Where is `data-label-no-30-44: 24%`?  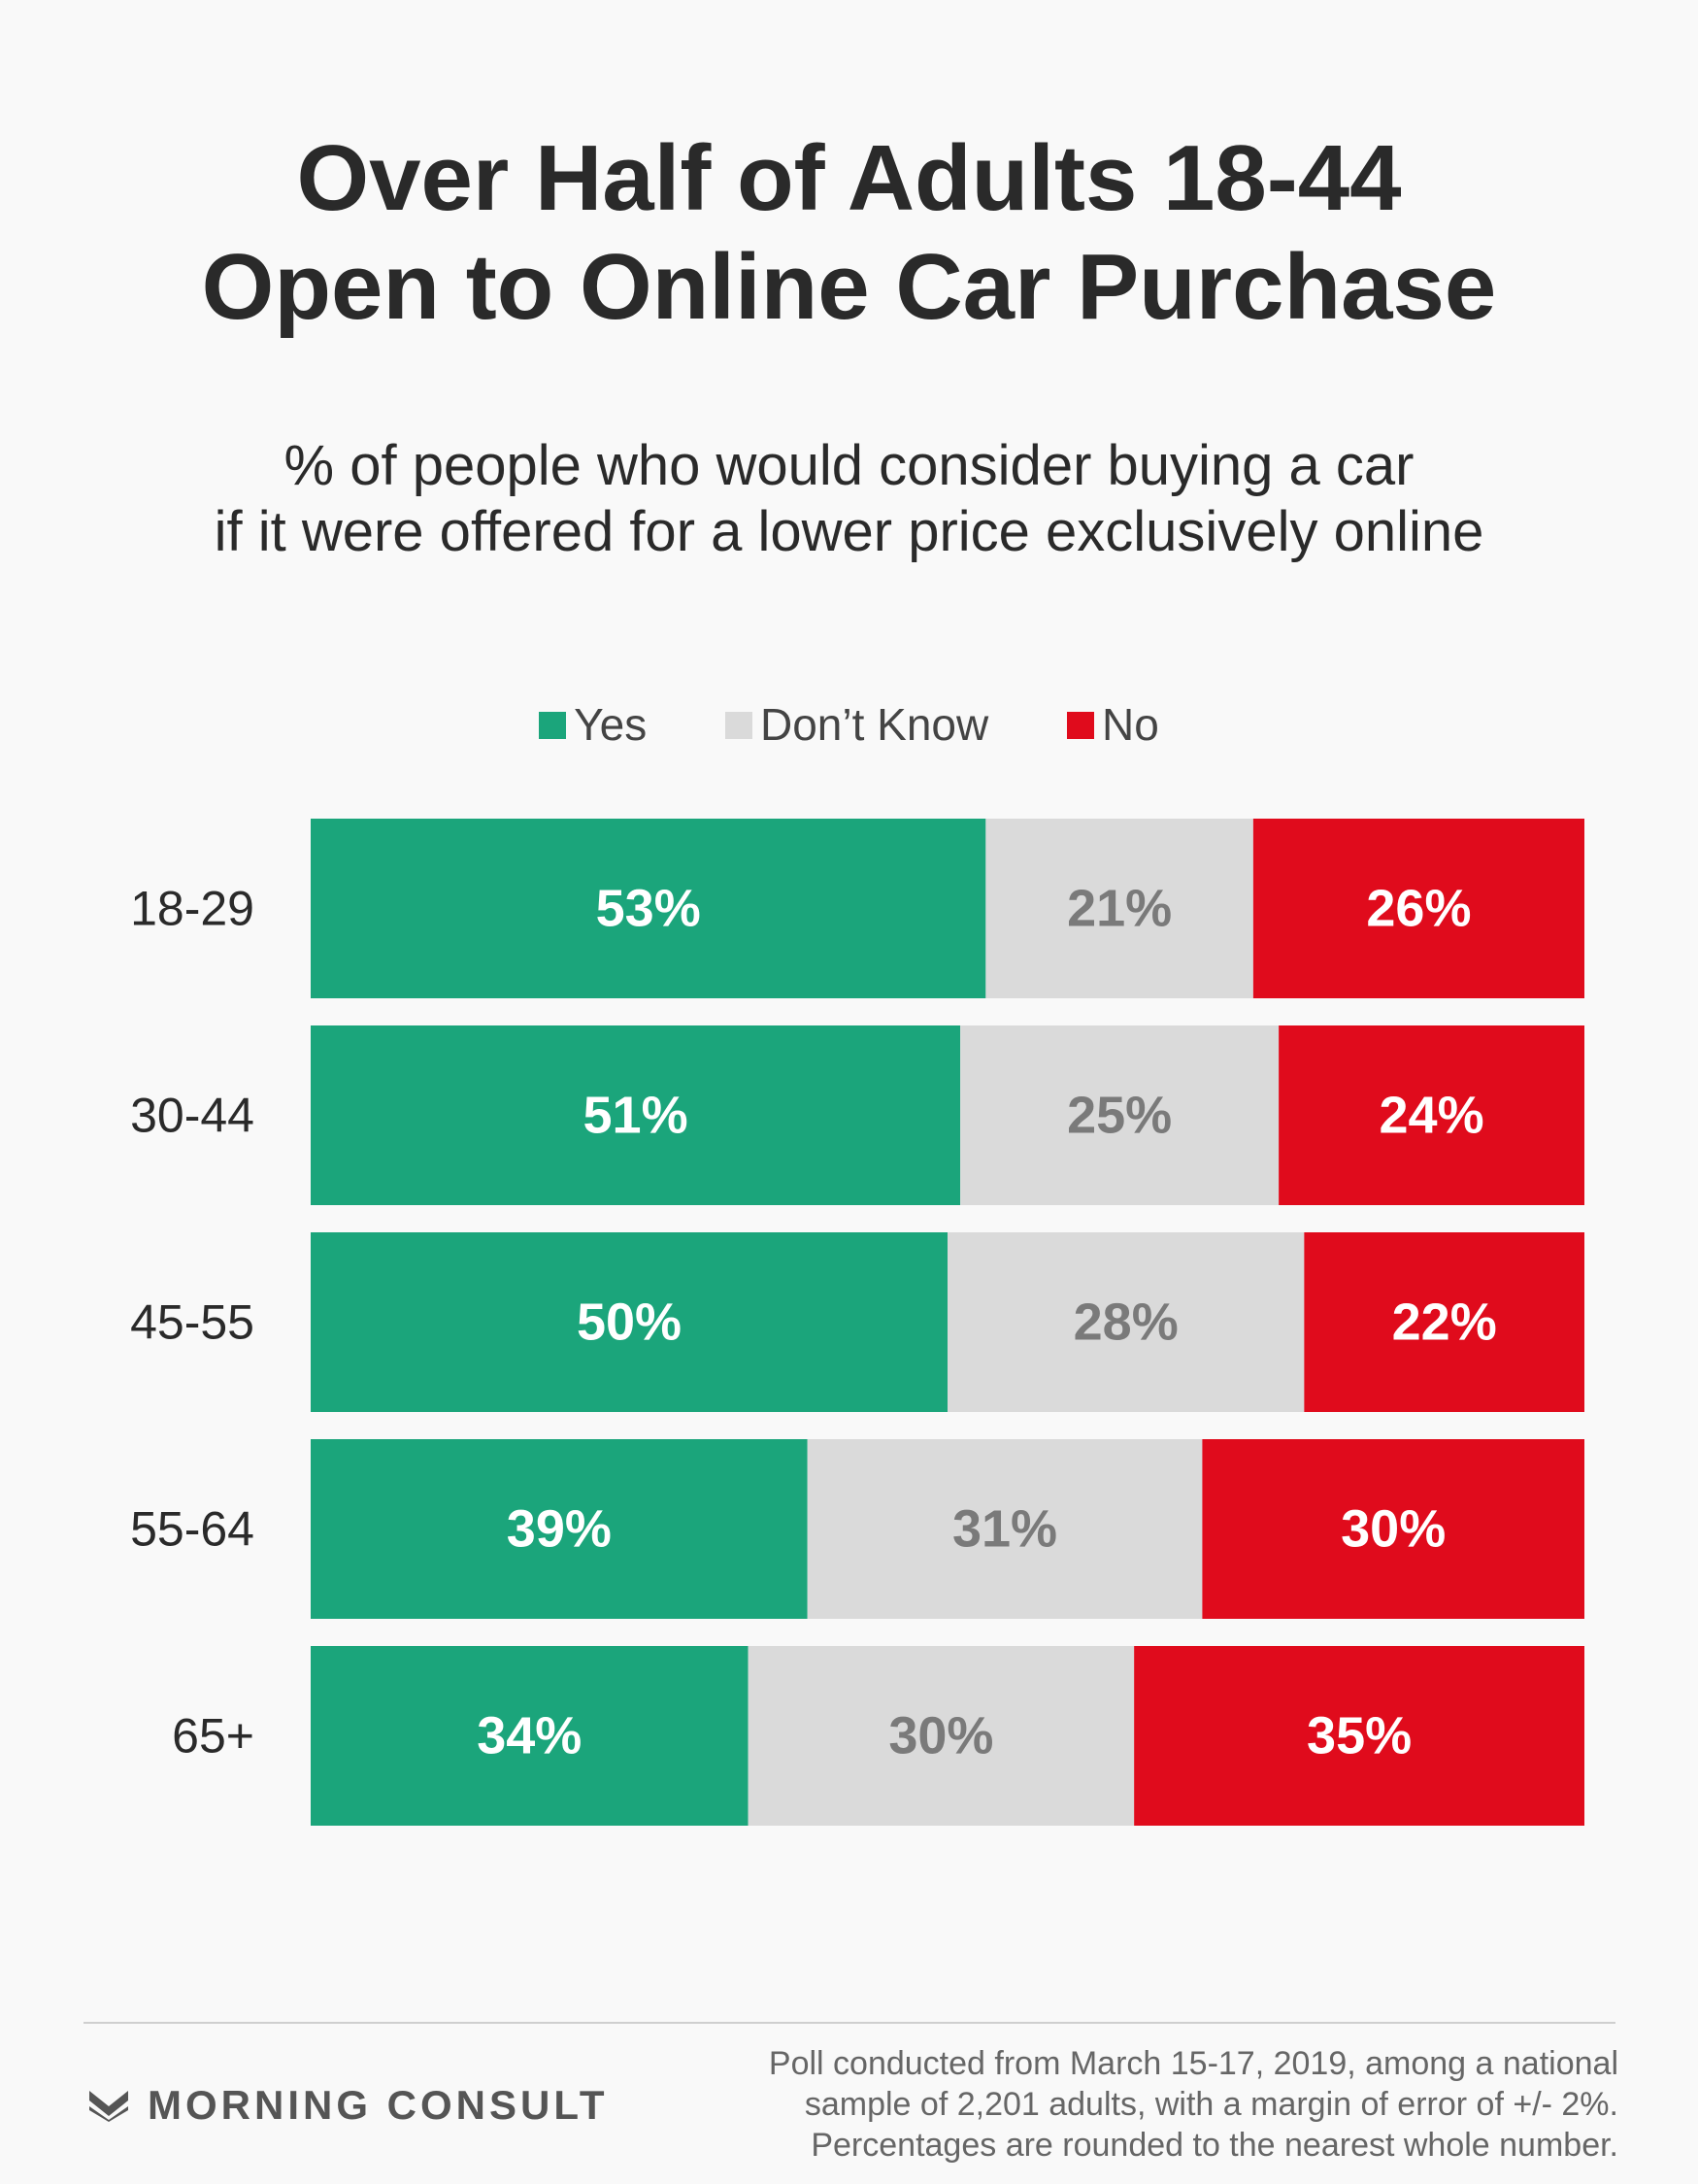 data-label-no-30-44: 24% is located at coordinates (1432, 1116).